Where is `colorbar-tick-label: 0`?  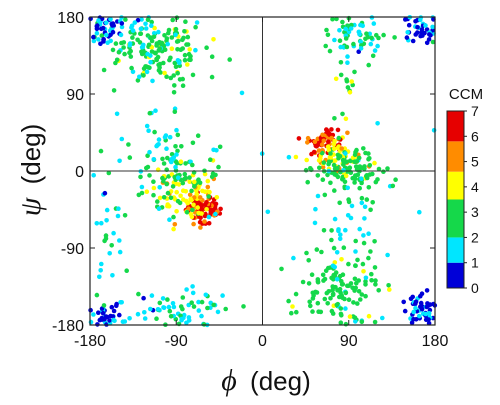
colorbar-tick-label: 0 is located at coordinates (475, 288).